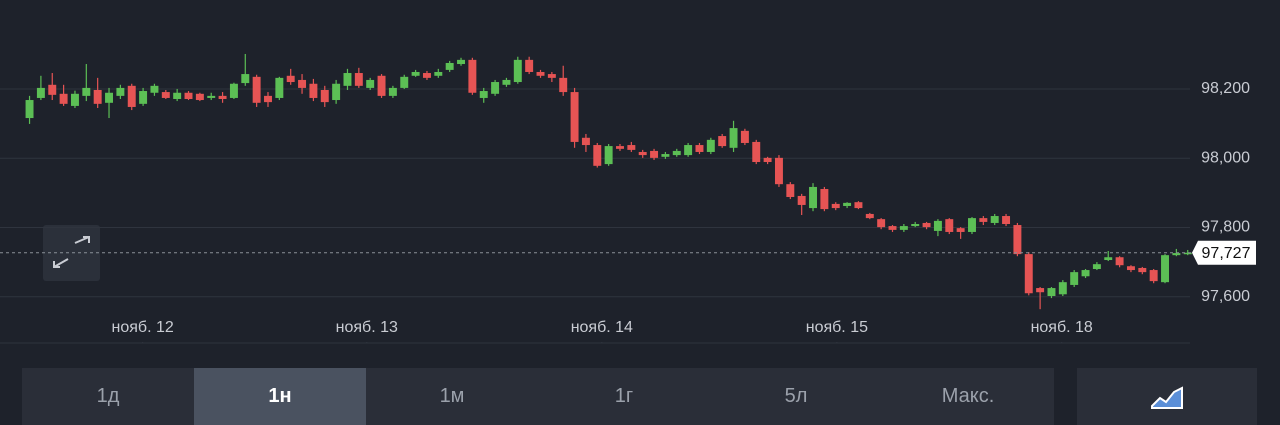  I want to click on range-button: 1д, so click(108, 396).